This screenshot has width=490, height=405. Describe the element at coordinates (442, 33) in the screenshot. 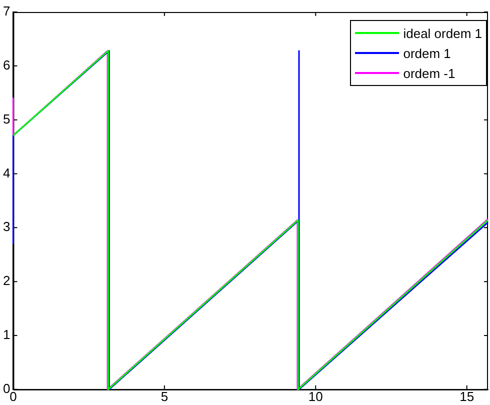

I see `legend-label: ideal ordem 1` at that location.